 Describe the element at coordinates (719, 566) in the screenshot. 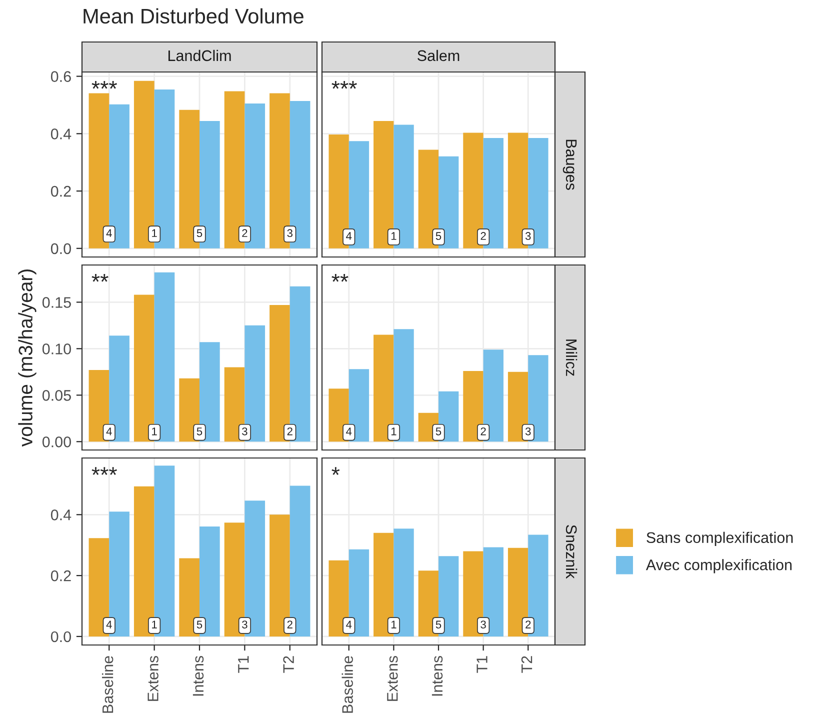

I see `legend-label: Avec complexification` at that location.